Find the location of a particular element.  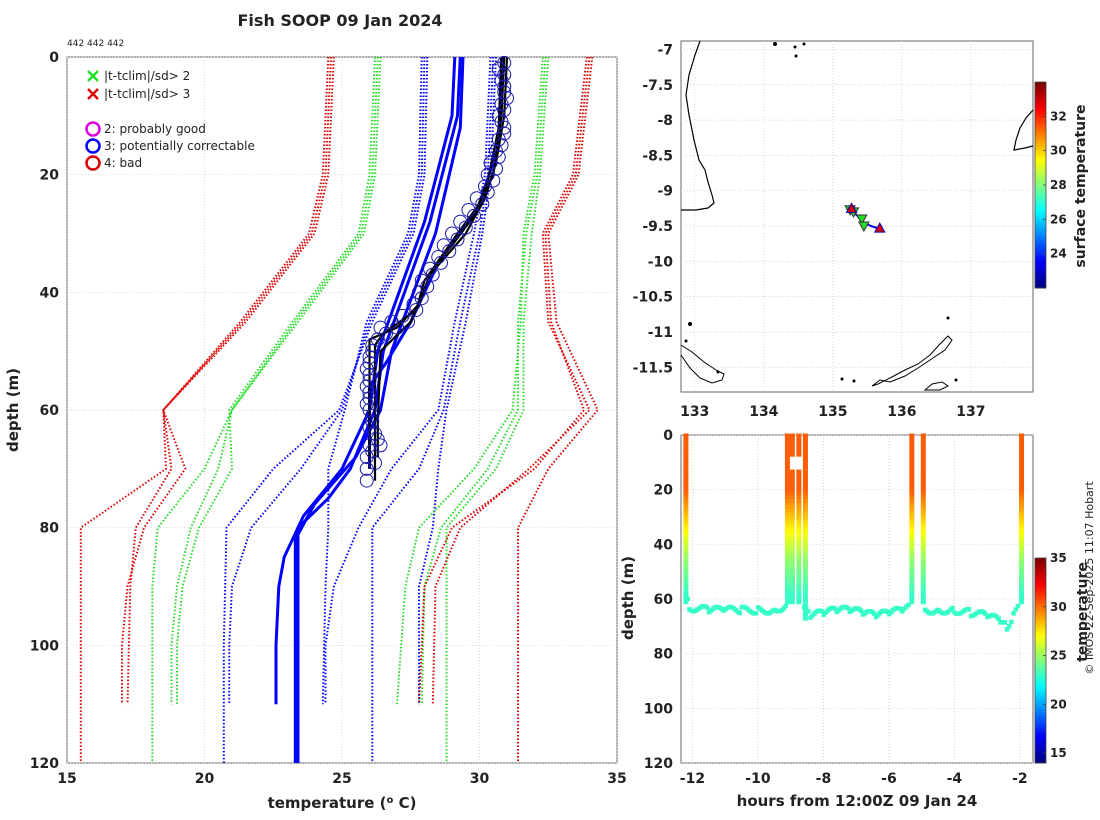

climatology-line-red-right-a is located at coordinates (504, 380).